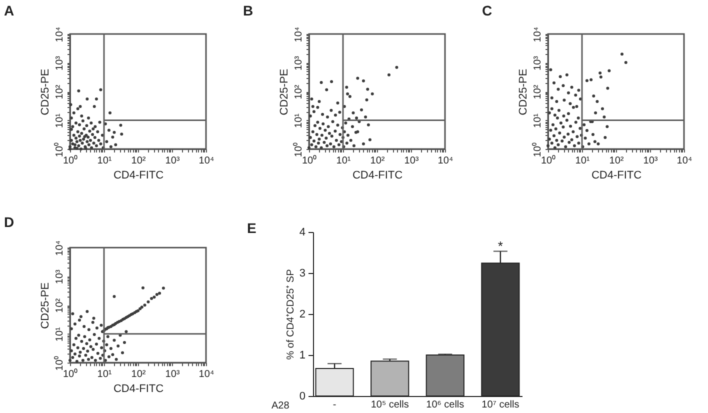  What do you see at coordinates (60, 363) in the screenshot?
I see `y-tick-label: 10⁰` at bounding box center [60, 363].